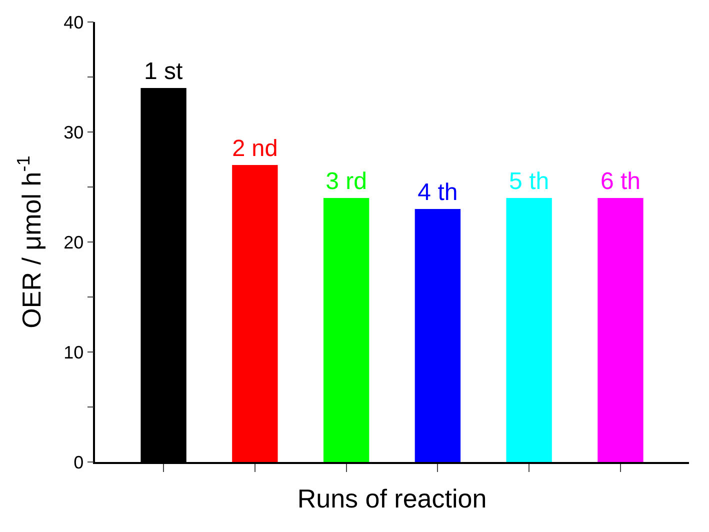  Describe the element at coordinates (74, 22) in the screenshot. I see `y-tick-label: 40` at that location.